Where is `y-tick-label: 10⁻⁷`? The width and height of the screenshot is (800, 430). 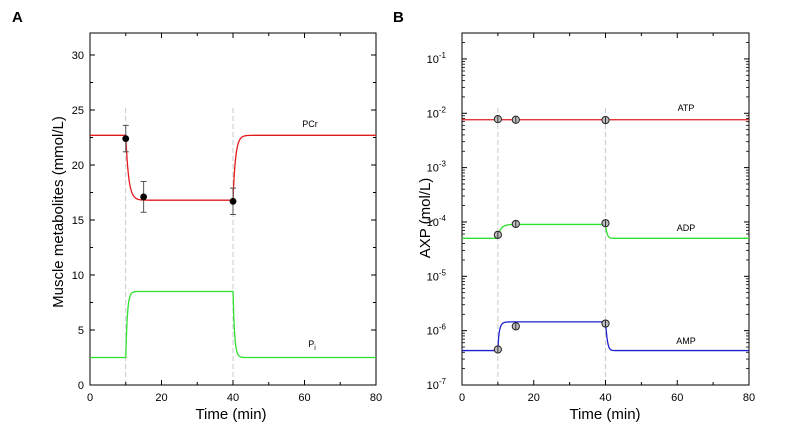 y-tick-label: 10⁻⁷ is located at coordinates (437, 384).